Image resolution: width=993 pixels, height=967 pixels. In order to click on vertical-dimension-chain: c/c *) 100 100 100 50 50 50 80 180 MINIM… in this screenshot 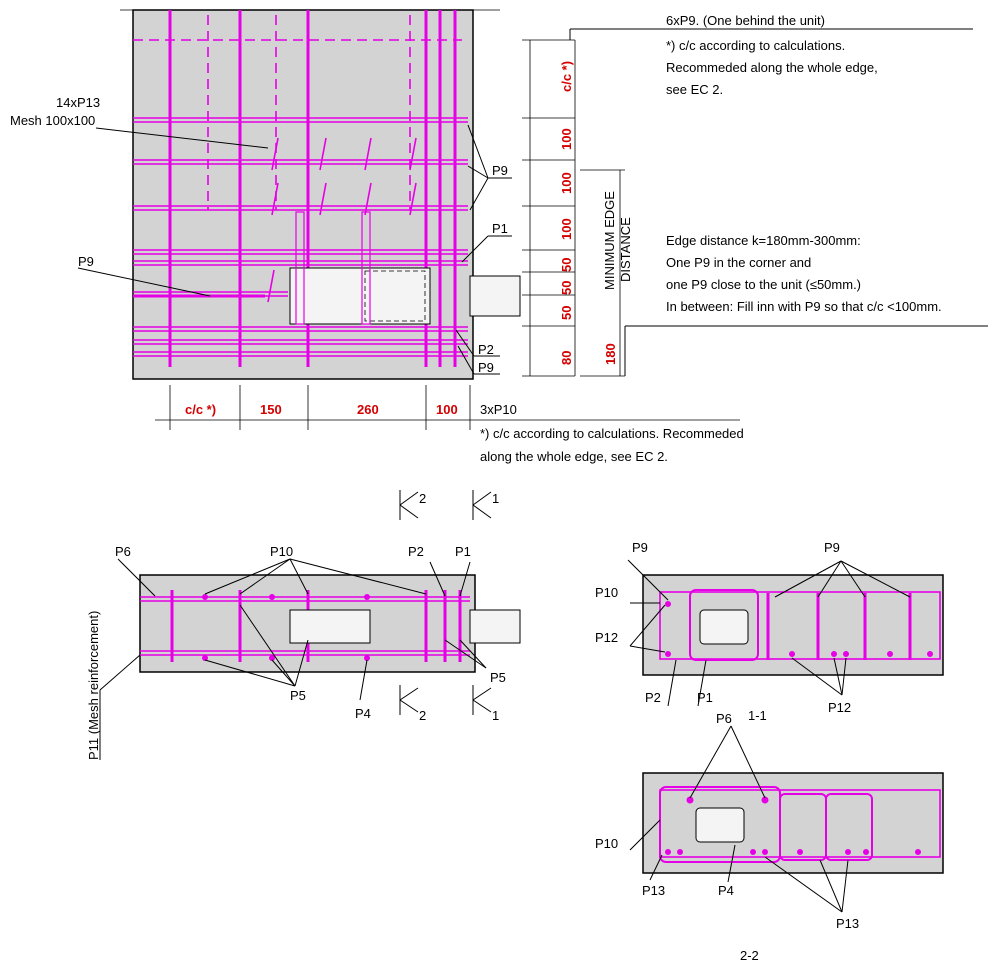, I will do `click(577, 208)`.